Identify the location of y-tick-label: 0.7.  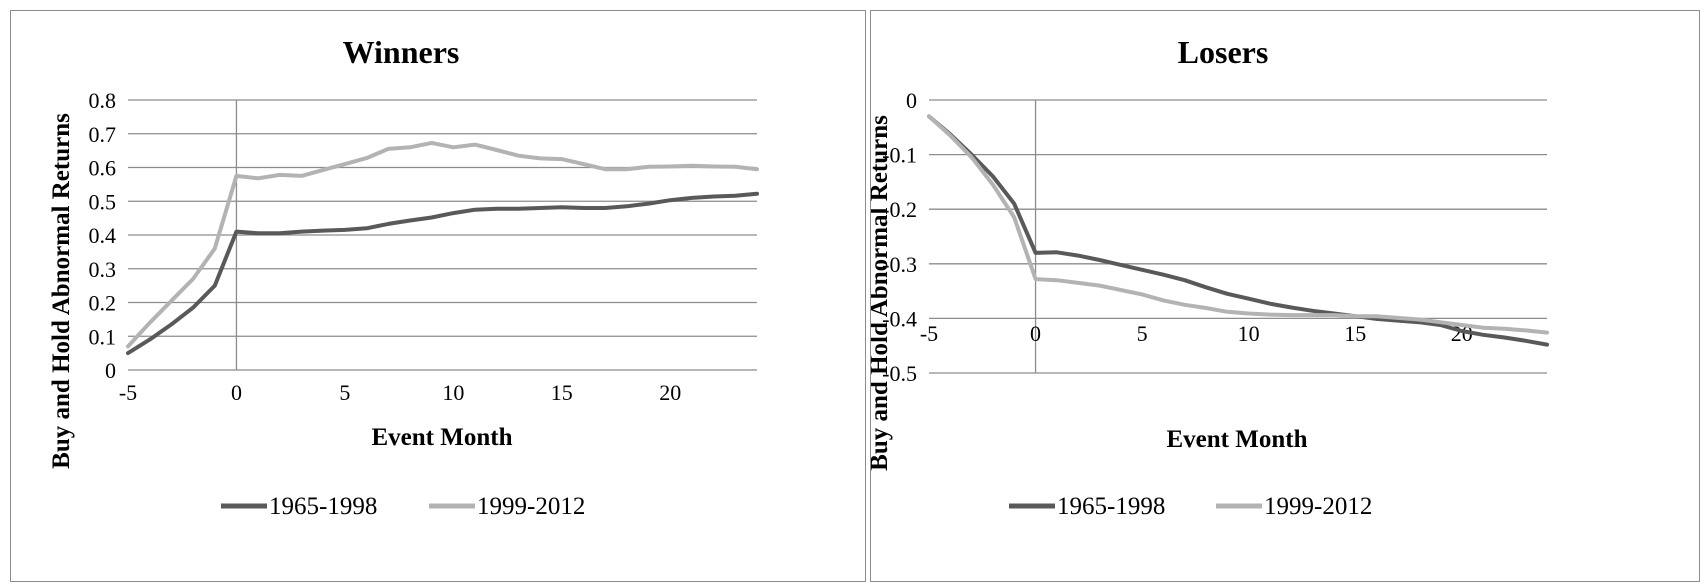
(103, 134).